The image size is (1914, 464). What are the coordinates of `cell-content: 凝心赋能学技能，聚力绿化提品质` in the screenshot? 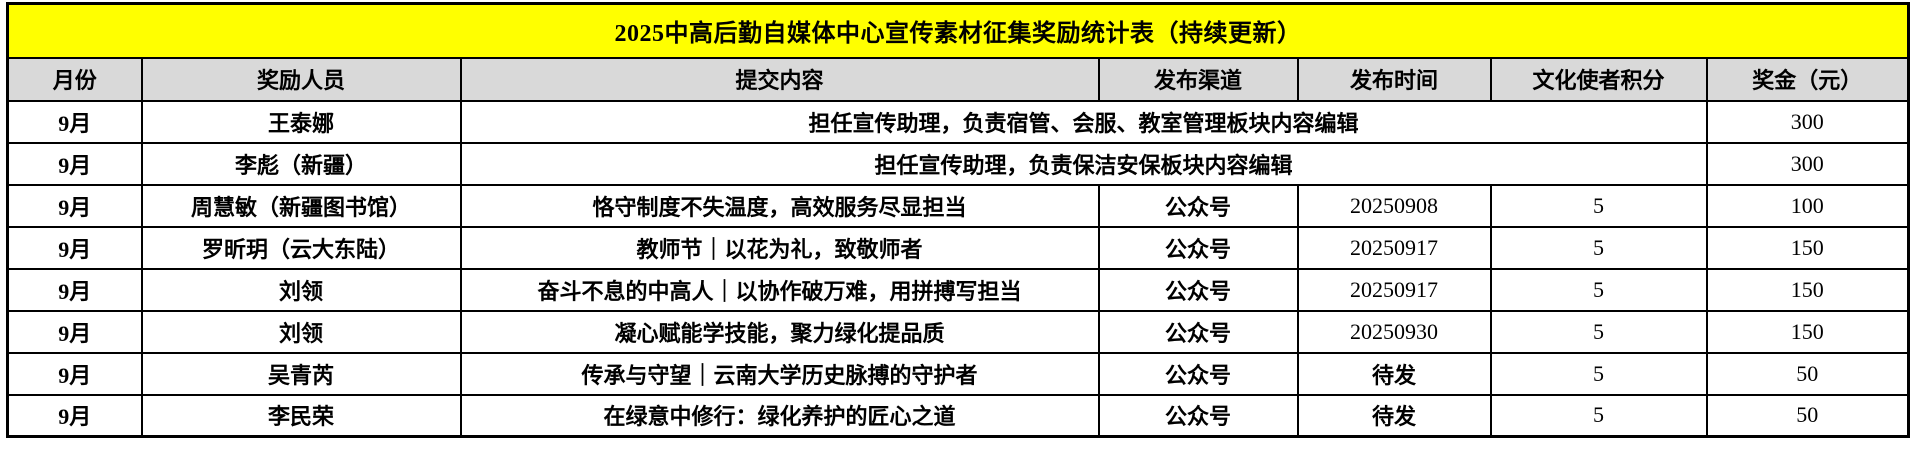 It's located at (779, 331).